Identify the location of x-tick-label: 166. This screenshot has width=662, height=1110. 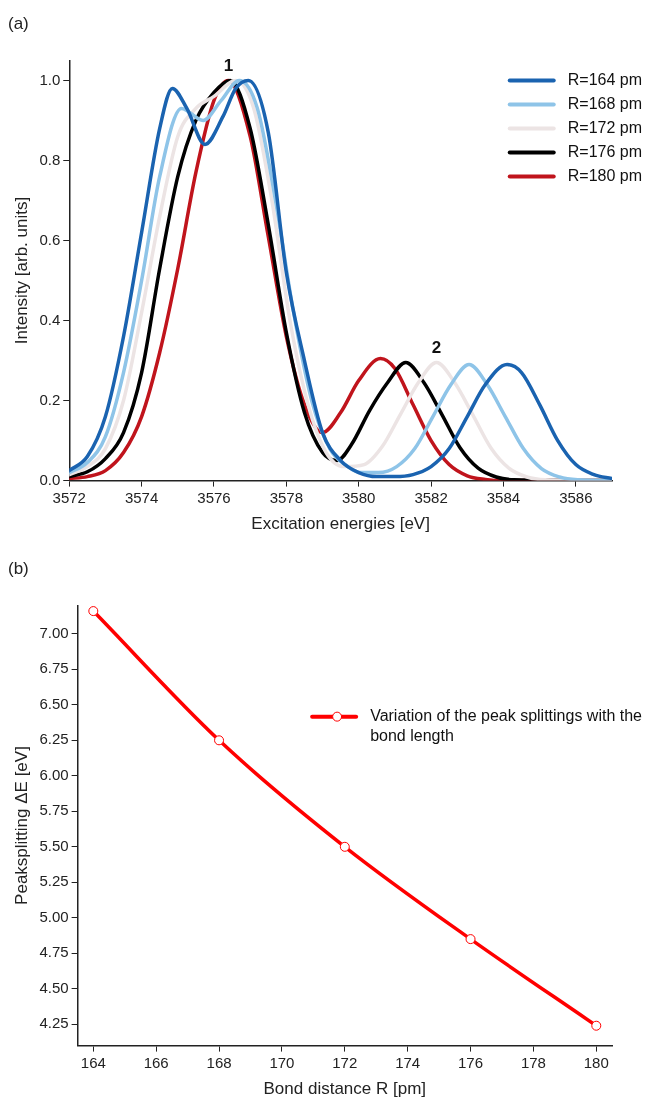
(156, 1062).